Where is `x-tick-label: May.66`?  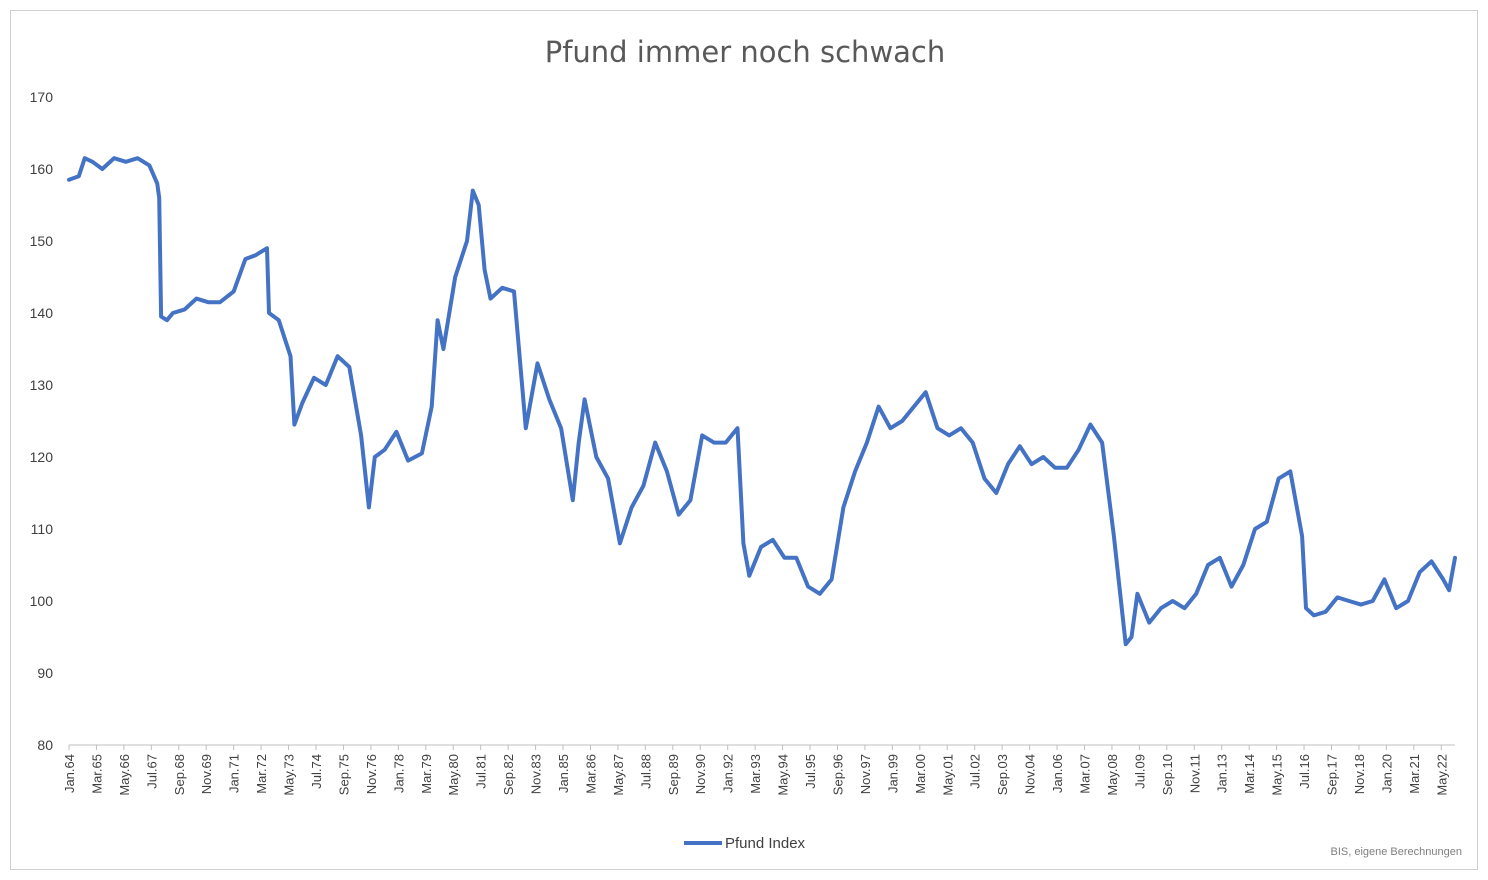
x-tick-label: May.66 is located at coordinates (124, 775).